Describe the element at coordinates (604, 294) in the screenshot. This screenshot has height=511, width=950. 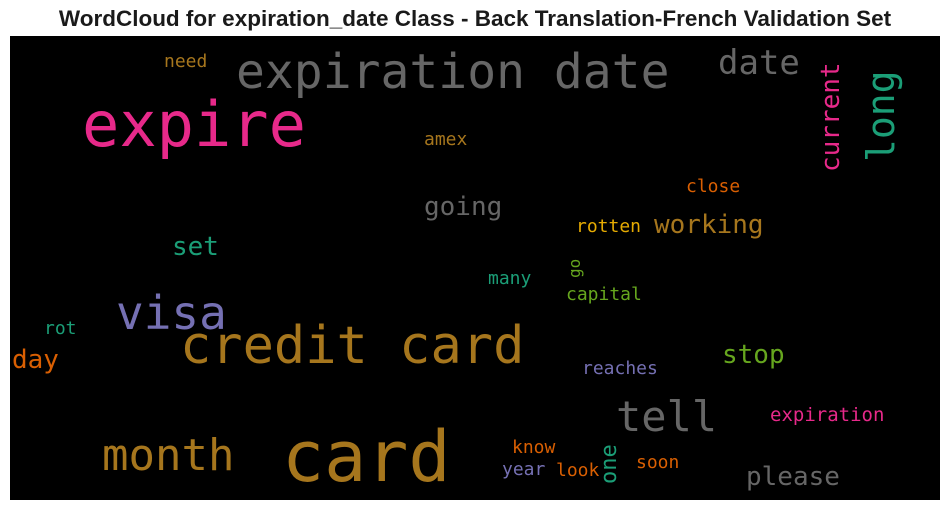
I see `word-capital: capital` at that location.